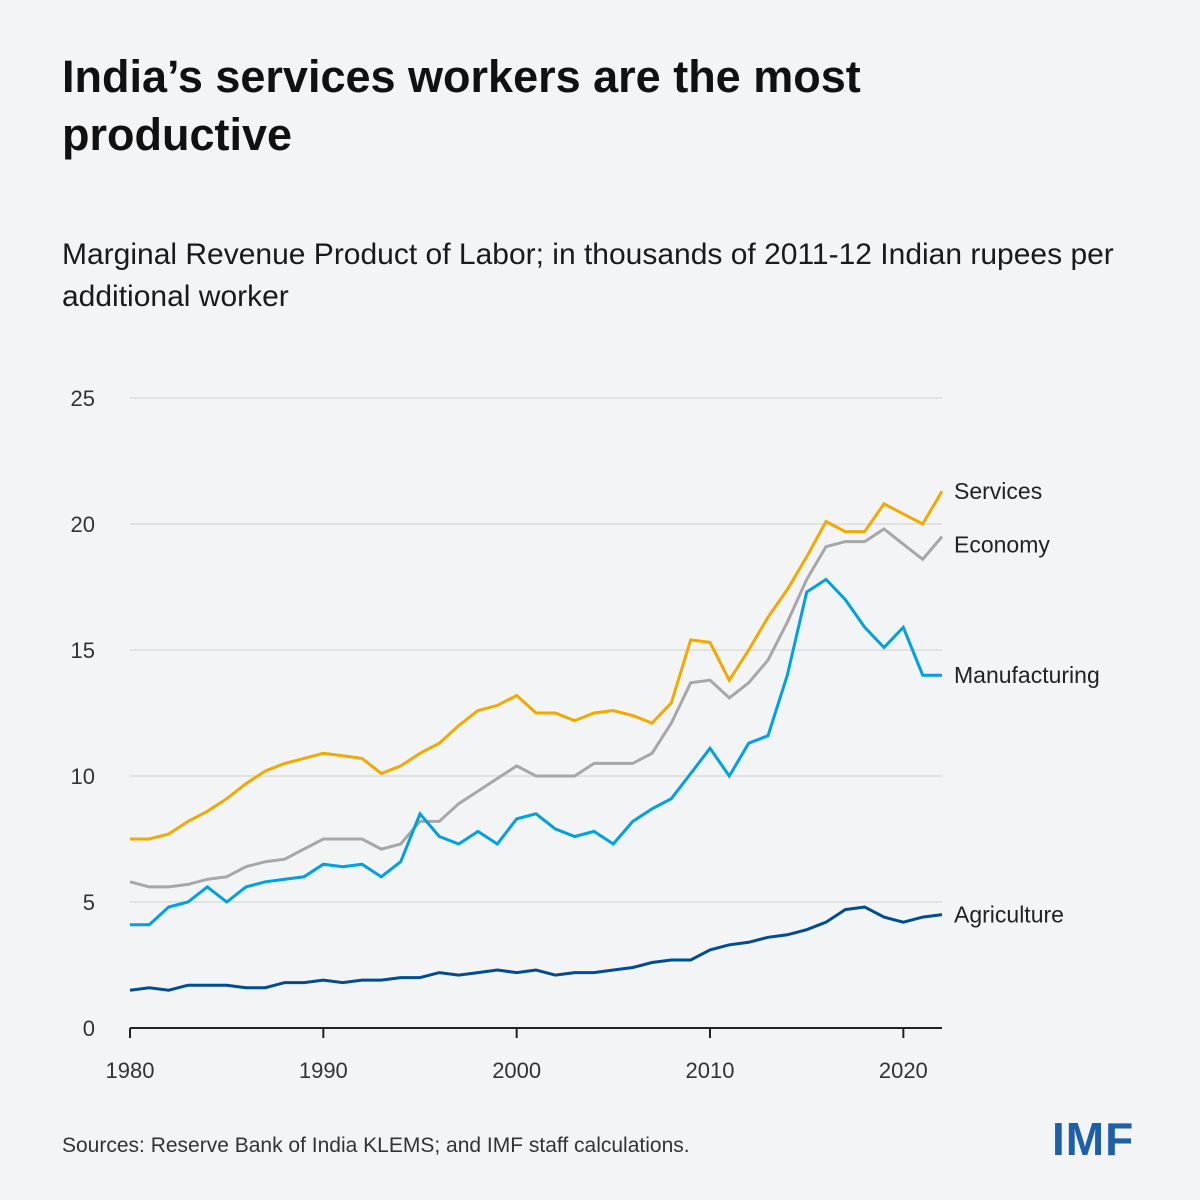  What do you see at coordinates (536, 948) in the screenshot?
I see `series-line-agriculture` at bounding box center [536, 948].